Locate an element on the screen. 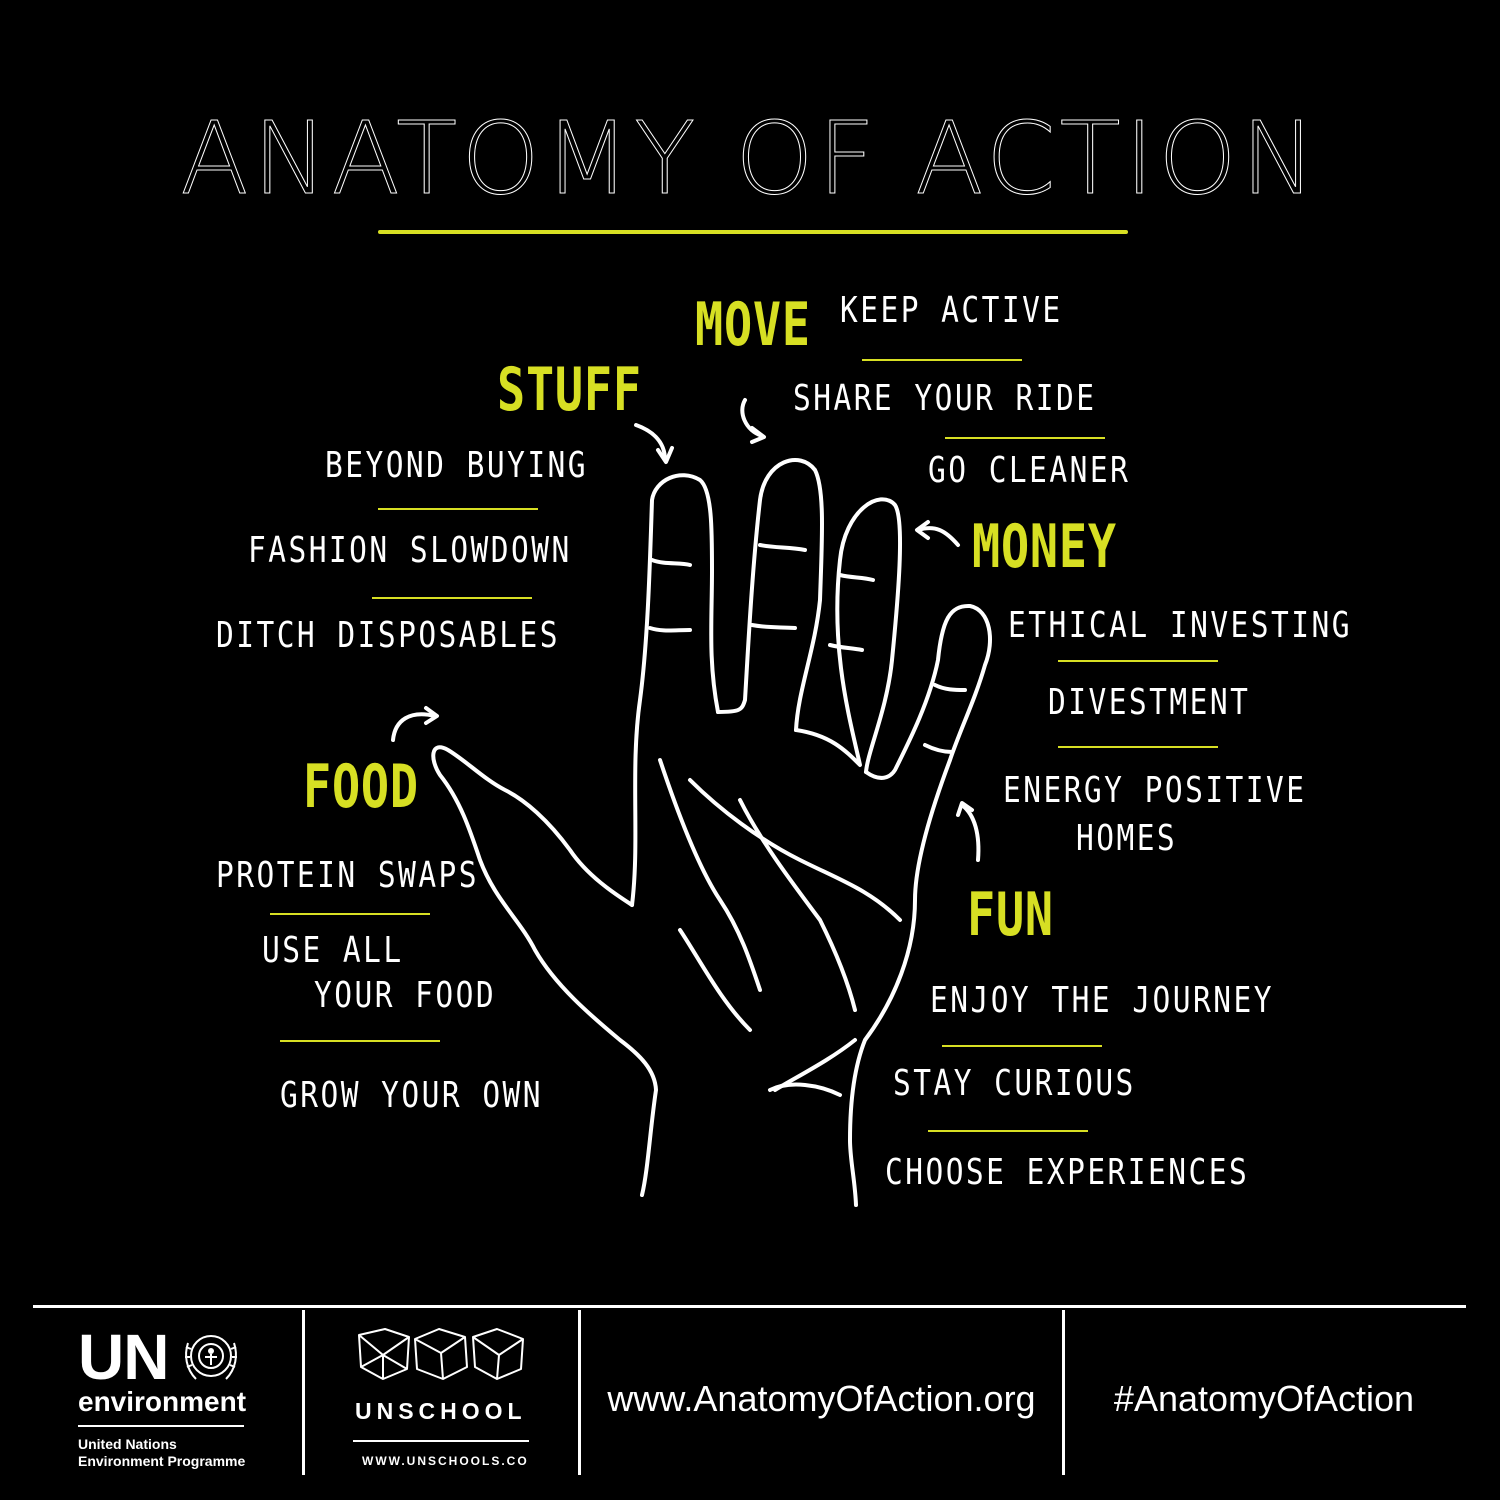 The width and height of the screenshot is (1500, 1500). unschool-url: WWW.UNSCHOOLS.CO is located at coordinates (445, 1461).